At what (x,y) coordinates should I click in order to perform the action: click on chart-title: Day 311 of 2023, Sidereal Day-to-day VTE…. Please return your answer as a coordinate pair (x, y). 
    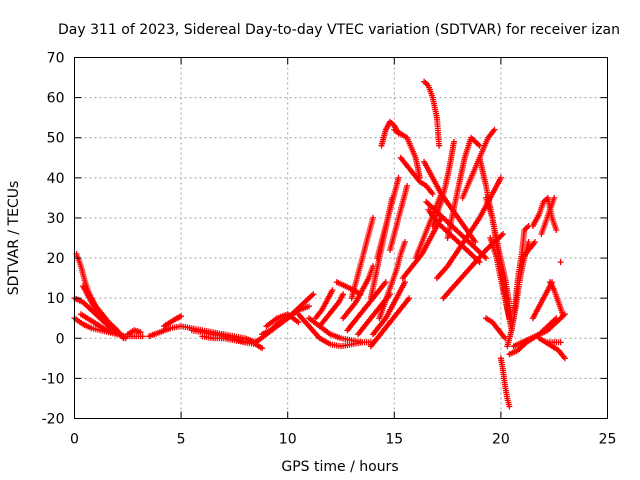
    Looking at the image, I should click on (339, 30).